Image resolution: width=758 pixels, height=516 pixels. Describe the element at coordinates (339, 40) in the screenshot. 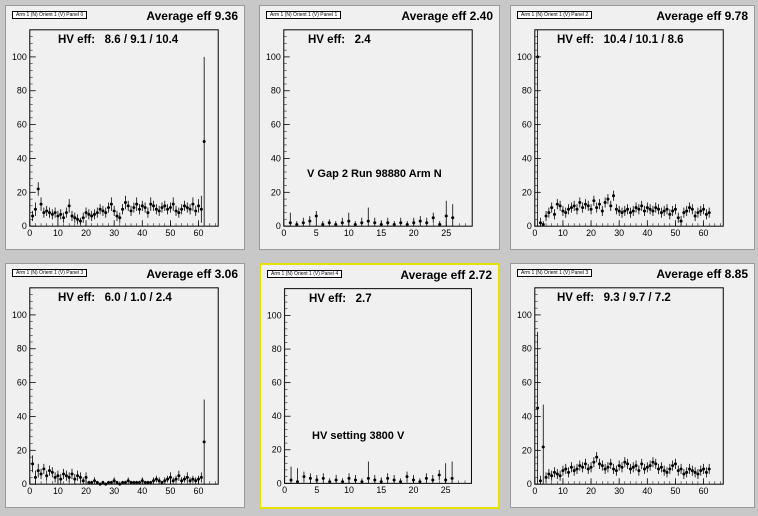

I see `hv-efficiency: HV eff: 2.4` at that location.